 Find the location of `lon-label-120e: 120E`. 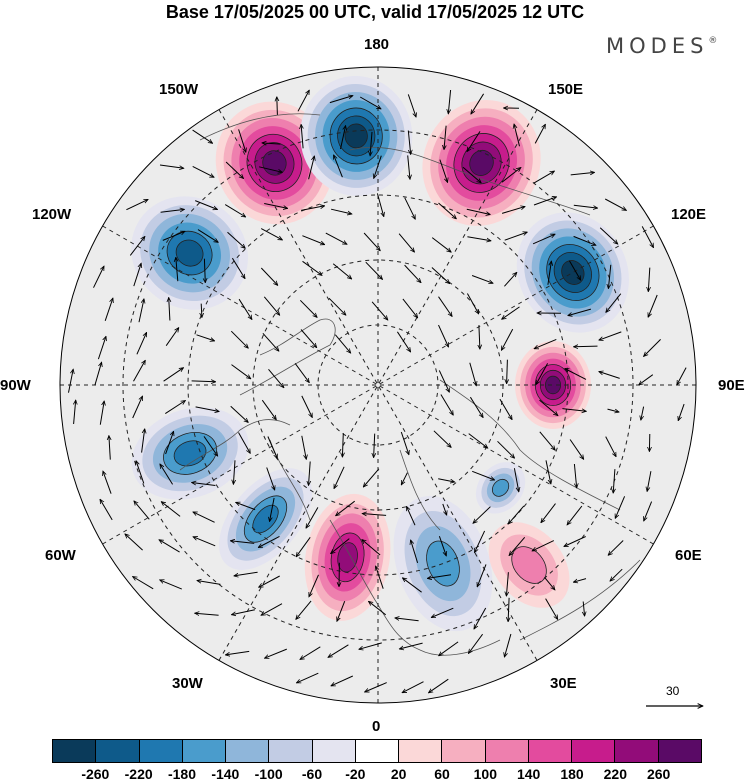

lon-label-120e: 120E is located at coordinates (689, 214).